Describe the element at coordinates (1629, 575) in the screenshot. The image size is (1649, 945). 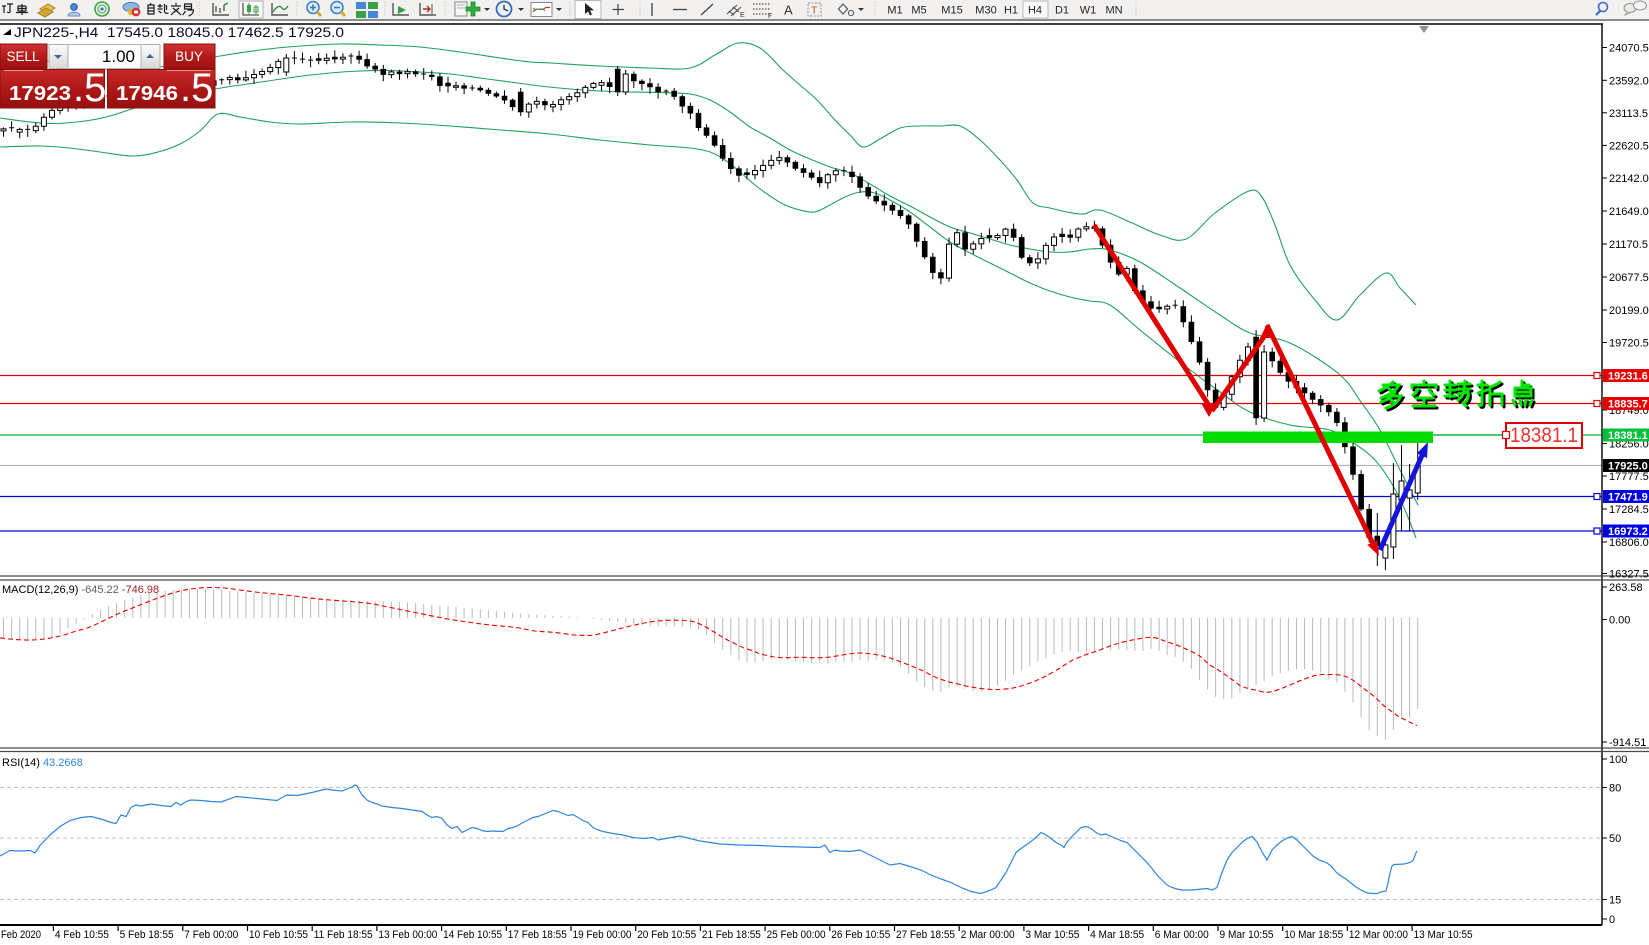
I see `svg-text: 16327.5` at that location.